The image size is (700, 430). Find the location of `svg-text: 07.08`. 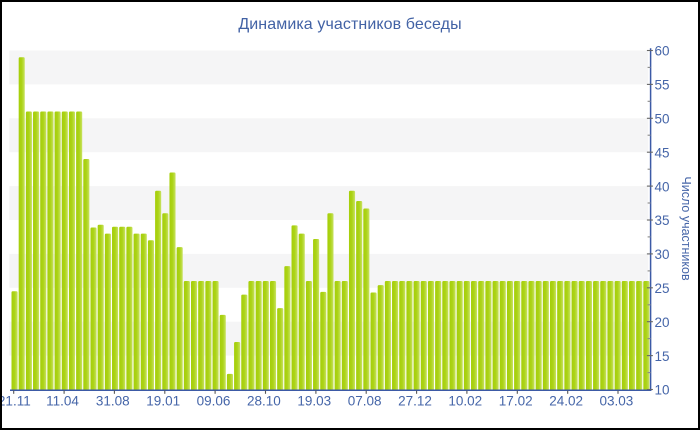

svg-text: 07.08 is located at coordinates (365, 401).